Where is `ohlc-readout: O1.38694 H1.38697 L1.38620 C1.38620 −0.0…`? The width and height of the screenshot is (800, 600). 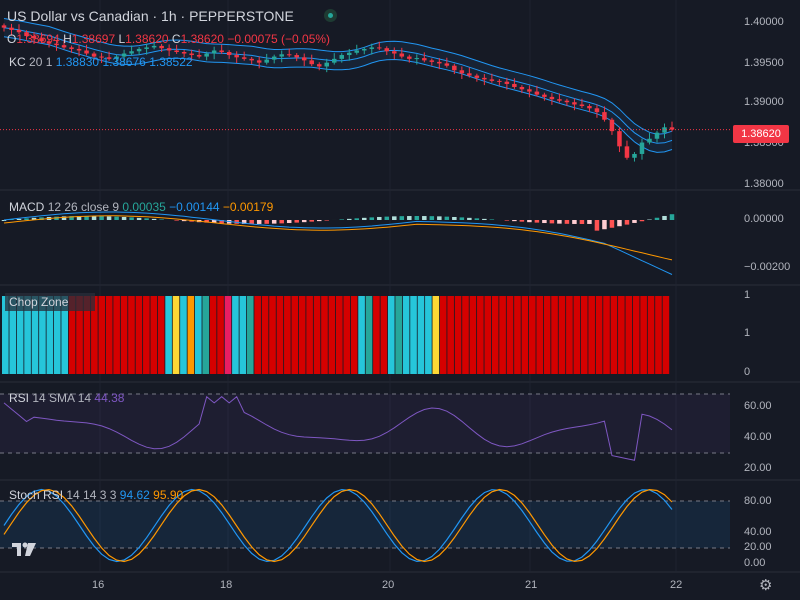 ohlc-readout: O1.38694 H1.38697 L1.38620 C1.38620 −0.0… is located at coordinates (168, 39).